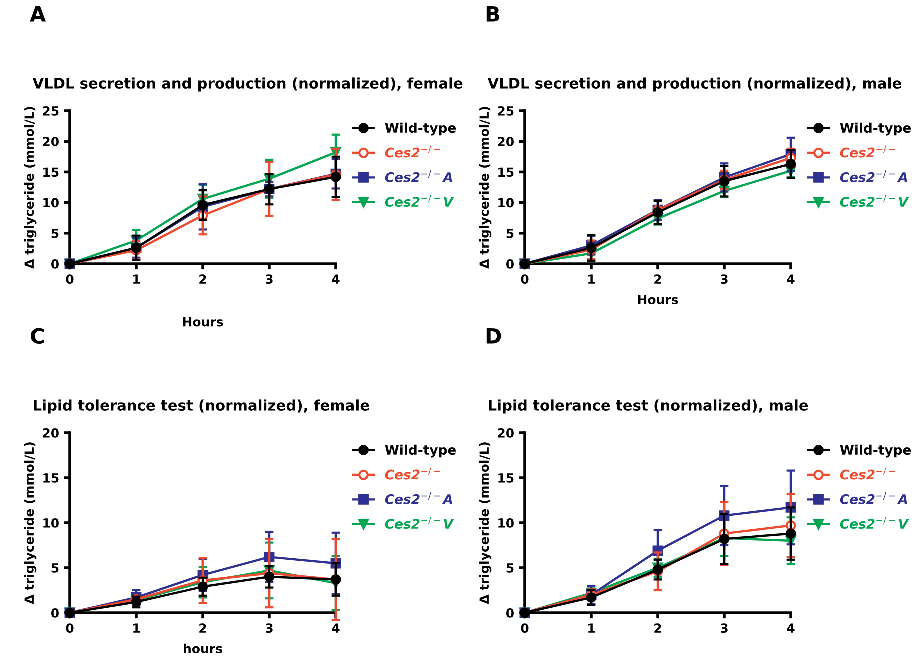 The width and height of the screenshot is (916, 662). What do you see at coordinates (247, 85) in the screenshot?
I see `chart-title: VLDL secretion and production (normalized), female` at bounding box center [247, 85].